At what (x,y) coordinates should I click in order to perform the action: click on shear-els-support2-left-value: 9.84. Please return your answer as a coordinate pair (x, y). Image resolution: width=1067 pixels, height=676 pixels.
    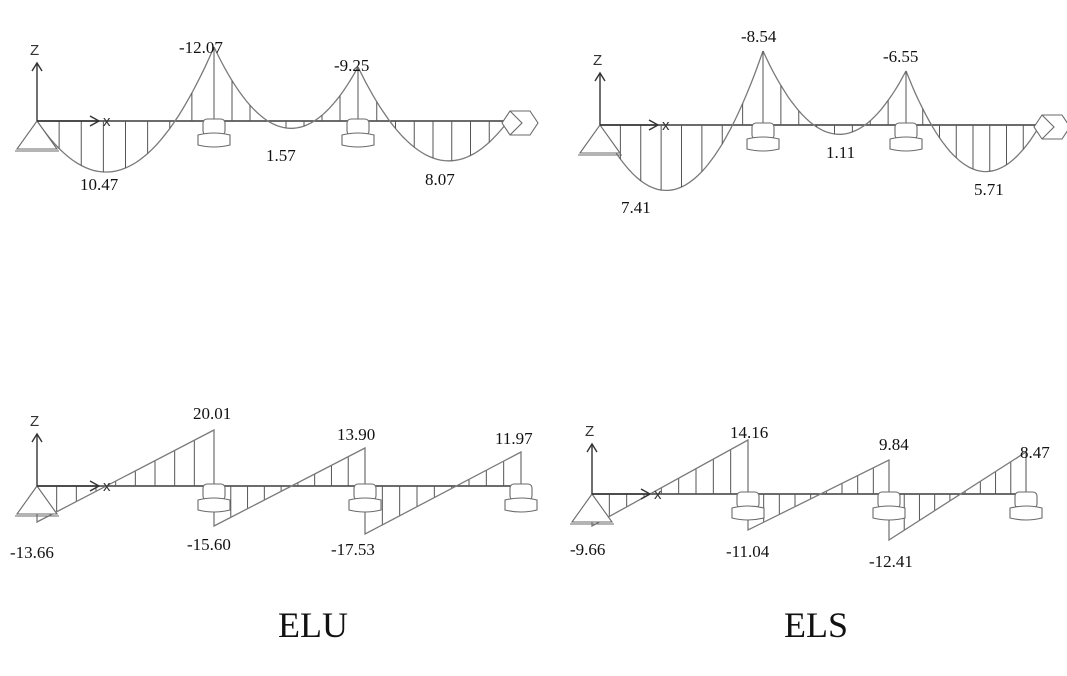
    Looking at the image, I should click on (894, 444).